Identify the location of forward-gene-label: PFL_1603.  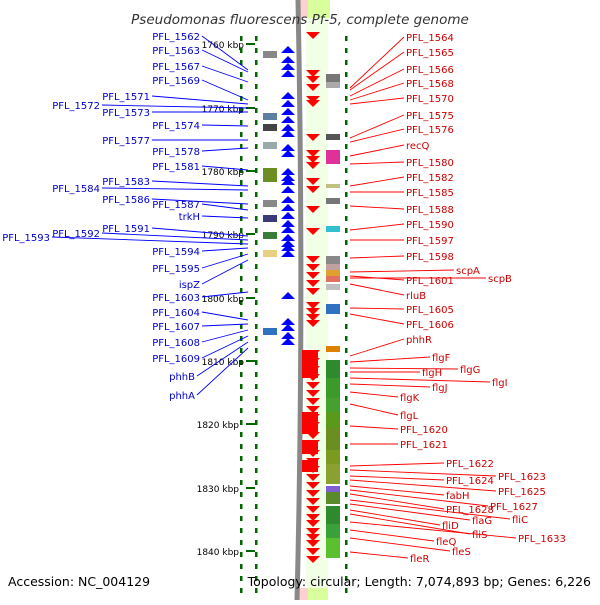
(176, 298).